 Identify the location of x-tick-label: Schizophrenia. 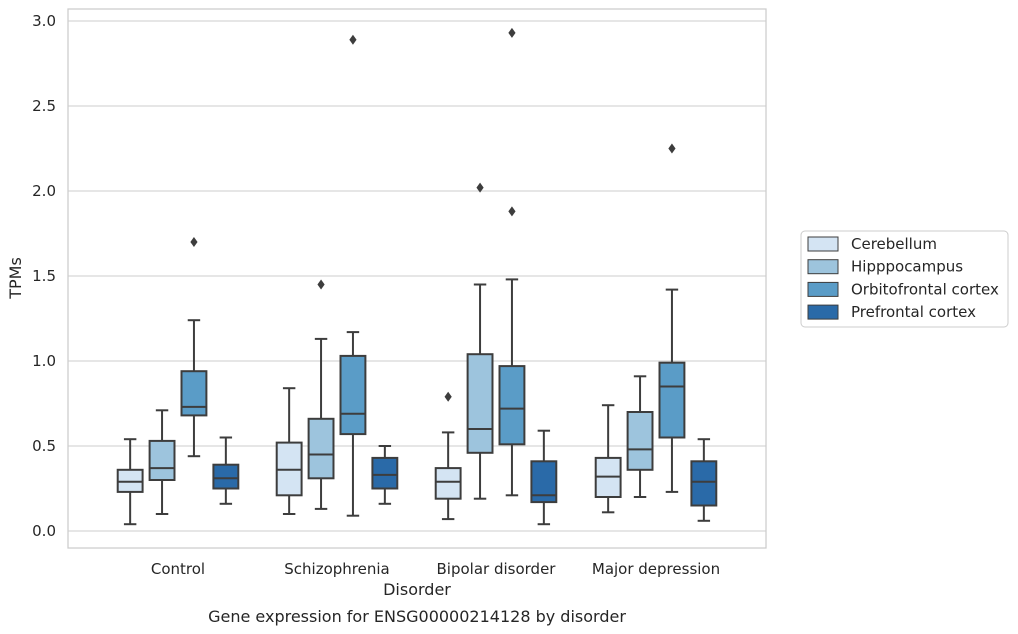
(336, 569).